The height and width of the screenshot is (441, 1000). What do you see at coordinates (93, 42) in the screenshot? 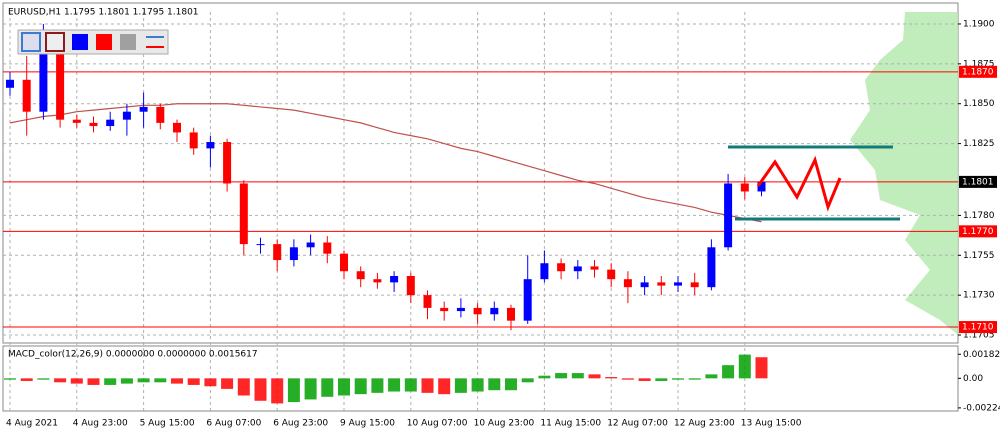
I see `toolbar` at bounding box center [93, 42].